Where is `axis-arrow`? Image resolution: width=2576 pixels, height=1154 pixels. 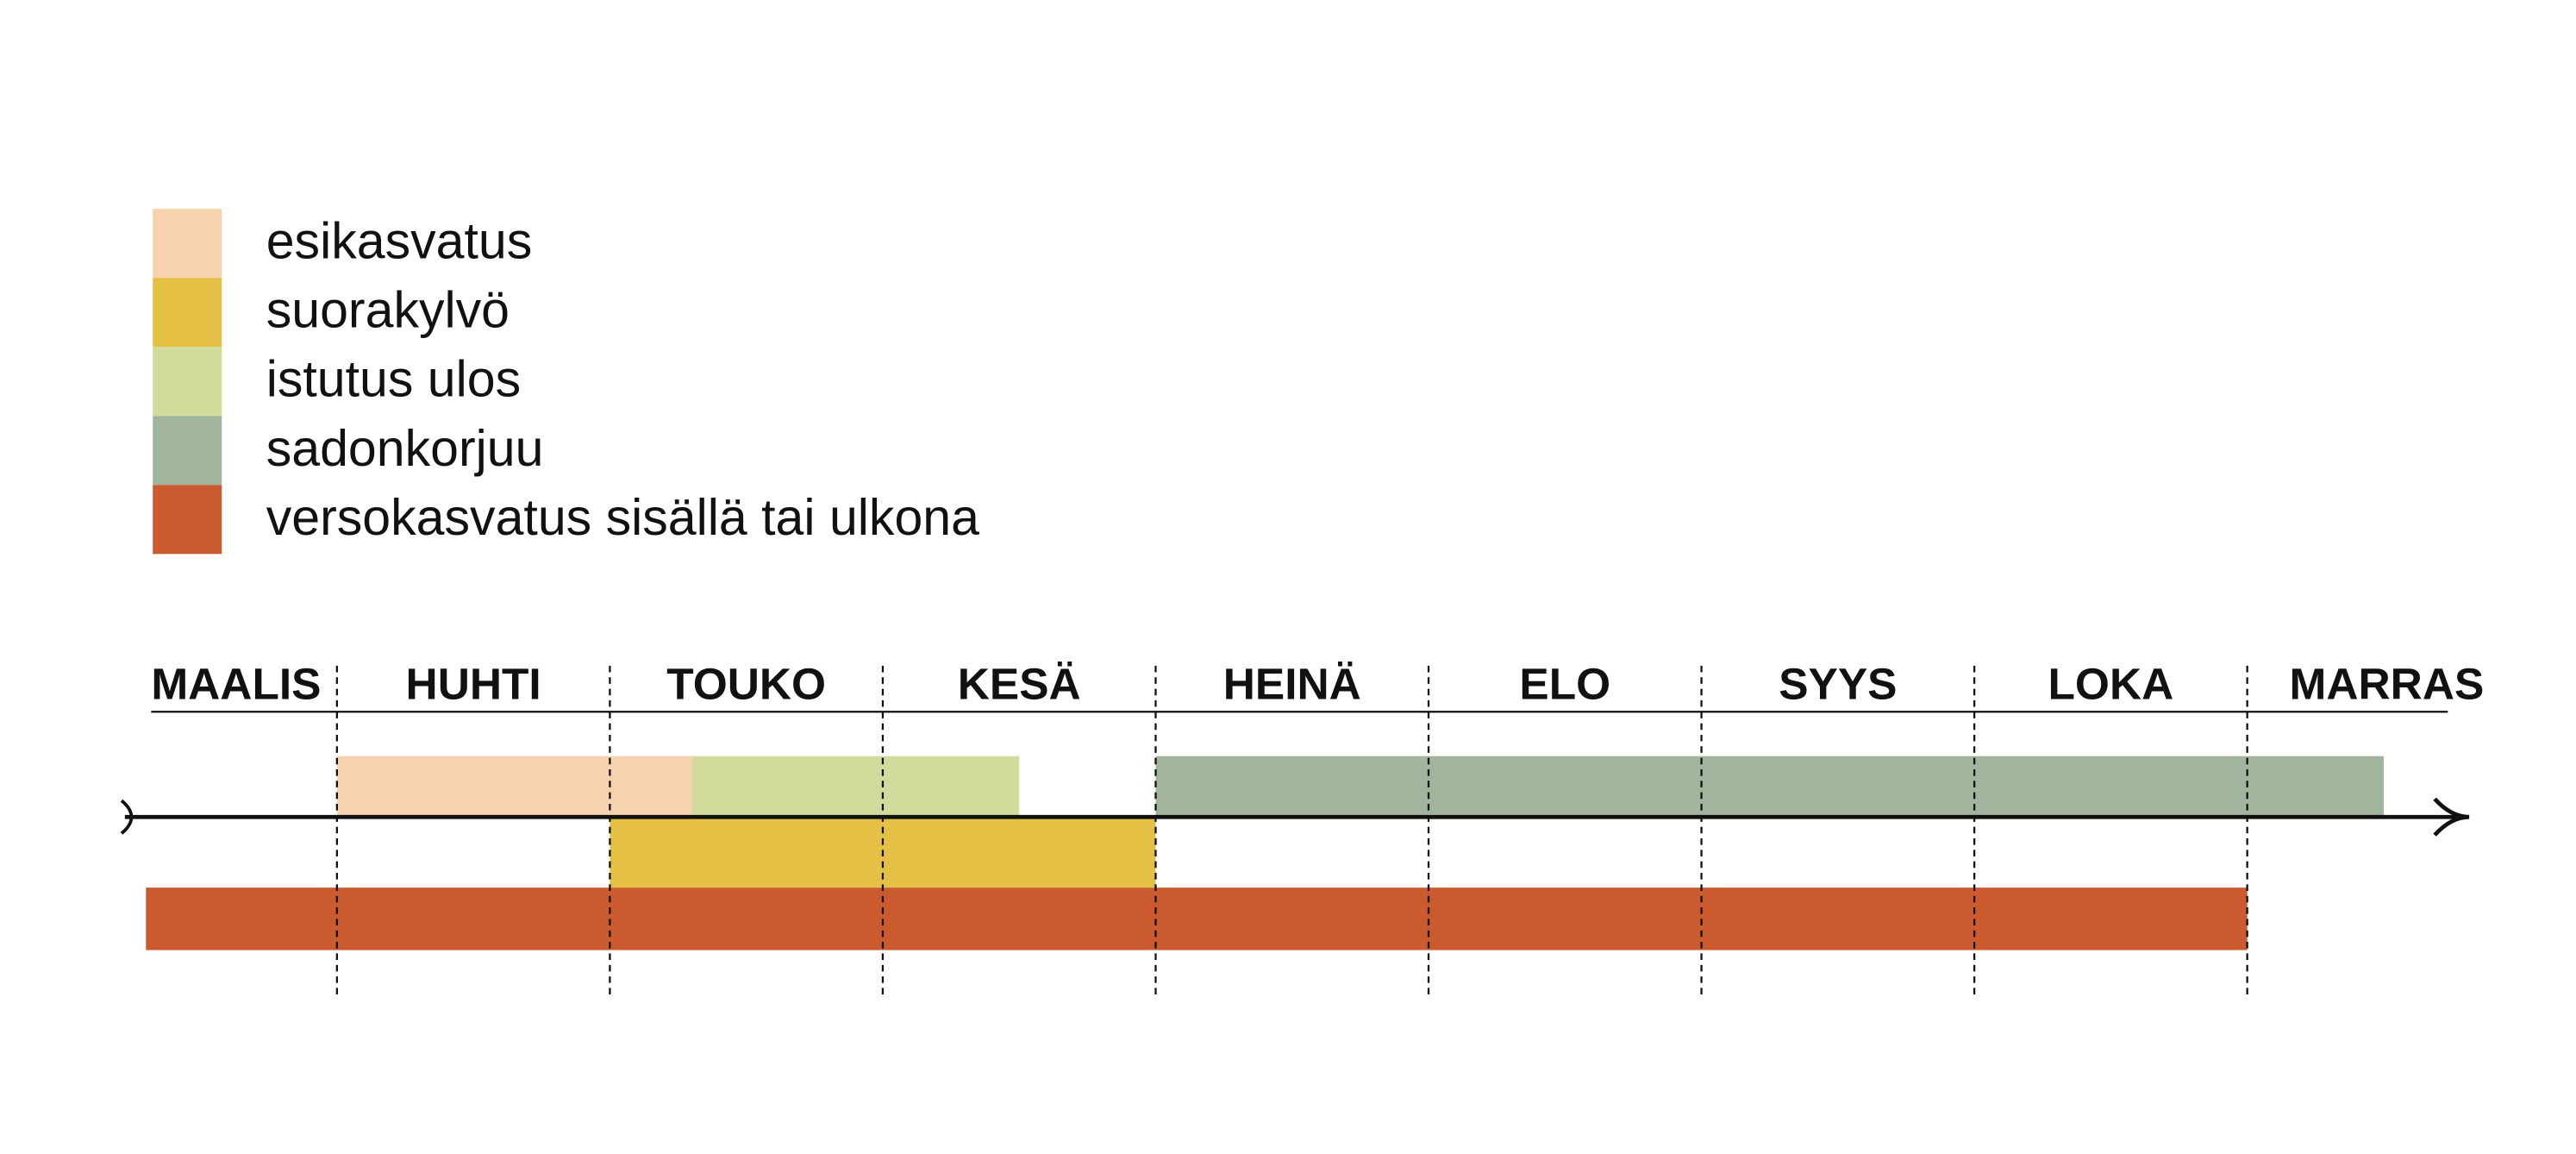 axis-arrow is located at coordinates (2451, 817).